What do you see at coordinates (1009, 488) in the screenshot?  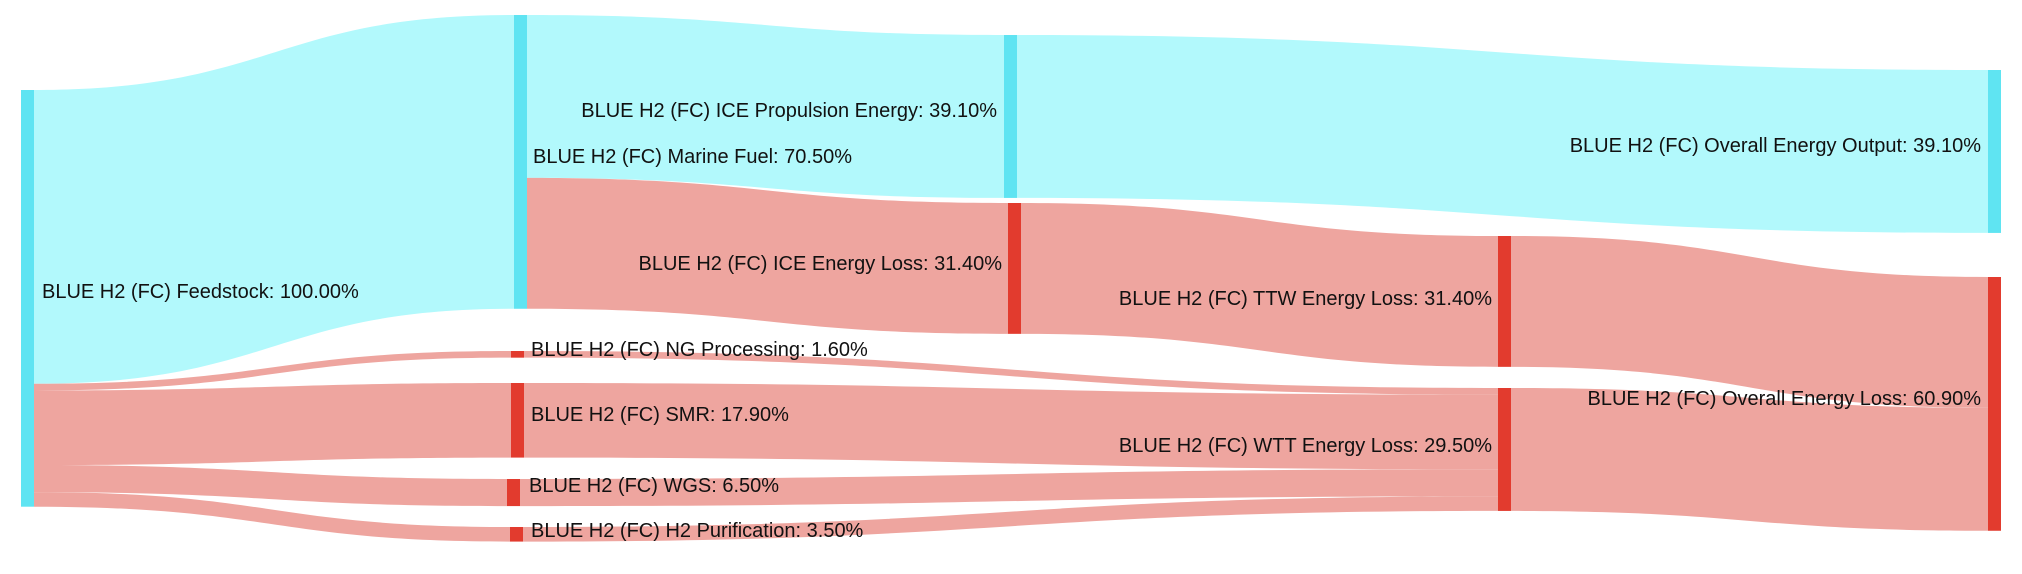 I see `link-wgs-to-wtt_loss` at bounding box center [1009, 488].